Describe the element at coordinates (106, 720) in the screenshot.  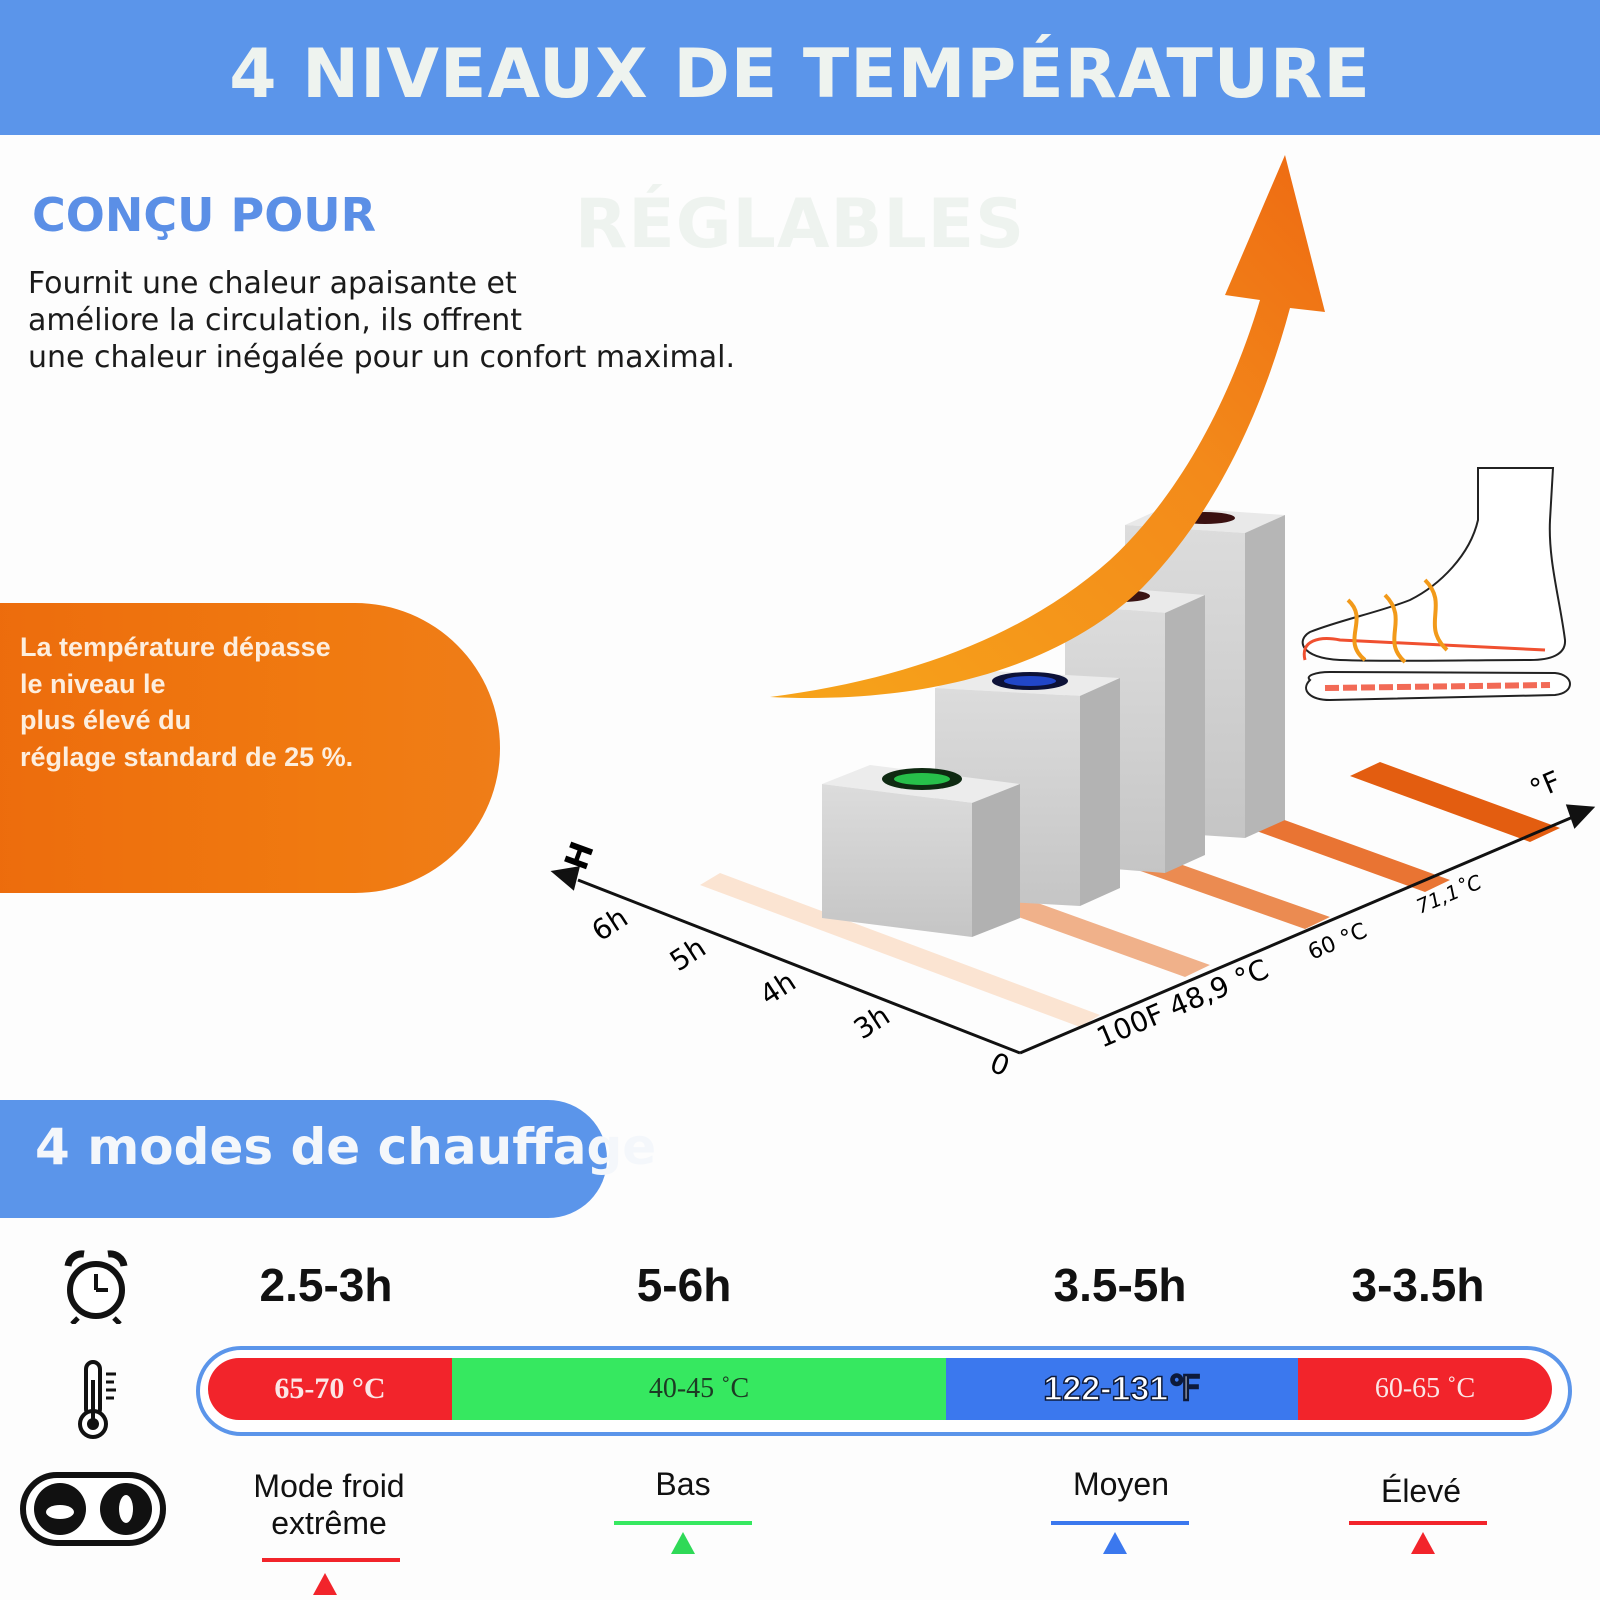
I see `highlight-line-3: plus élevé du` at that location.